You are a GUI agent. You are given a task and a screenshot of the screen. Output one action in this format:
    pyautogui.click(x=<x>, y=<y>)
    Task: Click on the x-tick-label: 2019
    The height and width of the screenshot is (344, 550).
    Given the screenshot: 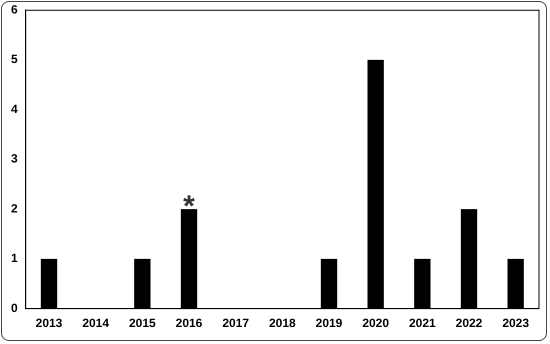 What is the action you would take?
    pyautogui.click(x=329, y=323)
    